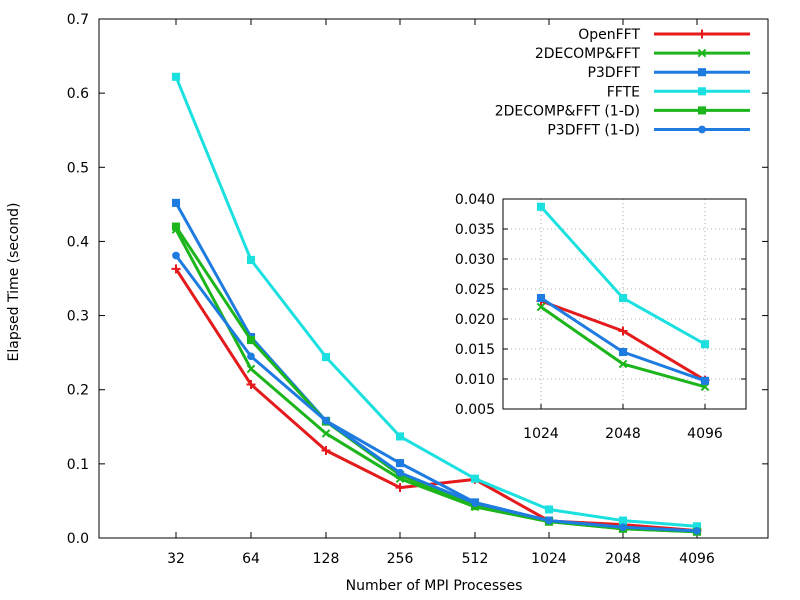  Describe the element at coordinates (475, 350) in the screenshot. I see `inset-y-tick-label: 0.015` at that location.